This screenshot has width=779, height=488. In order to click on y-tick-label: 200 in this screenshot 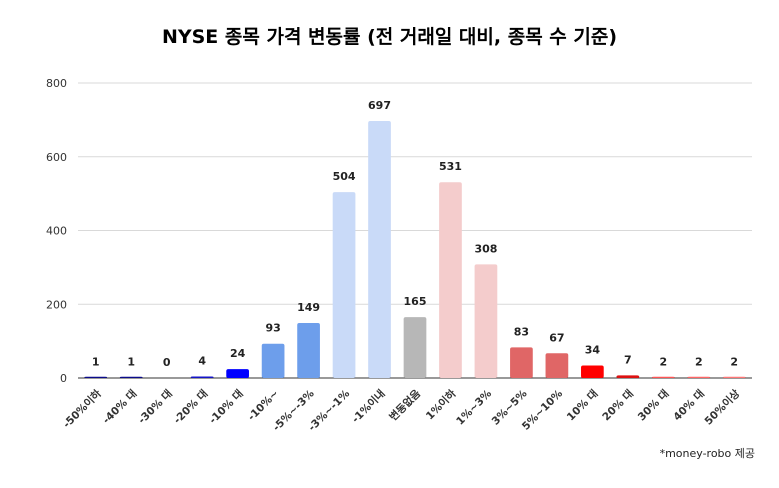, I will do `click(56, 304)`.